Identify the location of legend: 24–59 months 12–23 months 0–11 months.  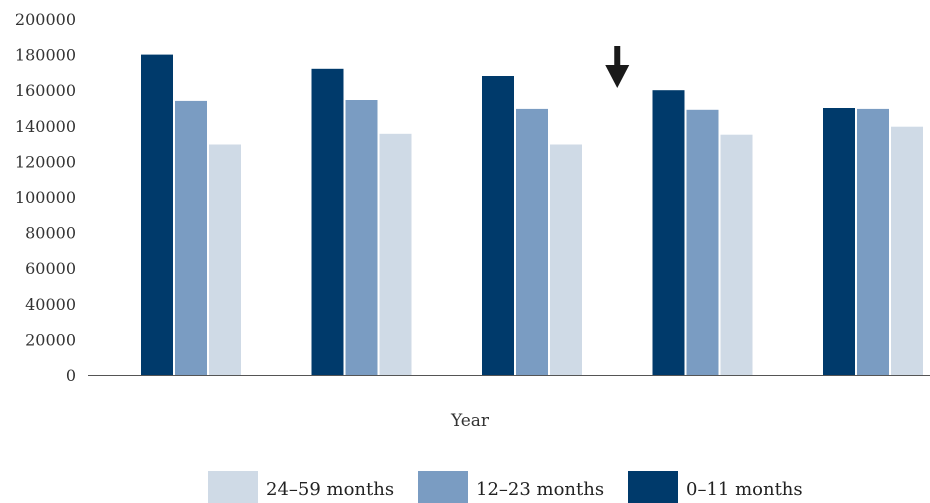
(505, 487).